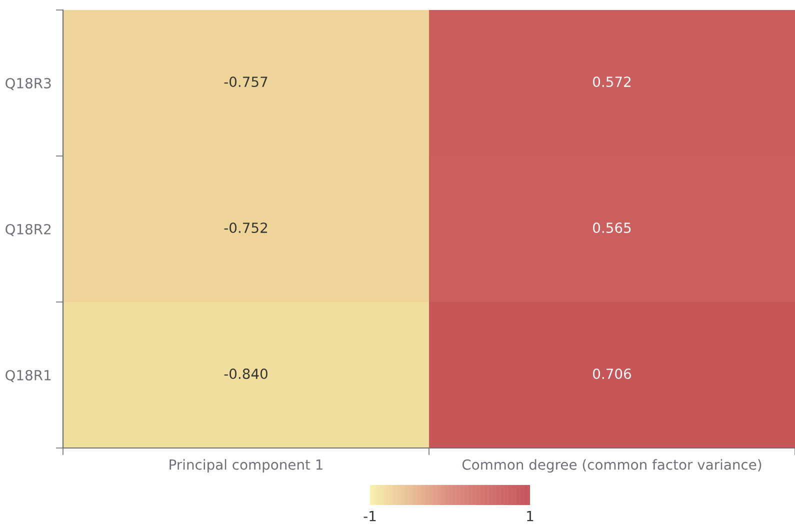  I want to click on x-tick-label: Common degree (common factor variance), so click(612, 466).